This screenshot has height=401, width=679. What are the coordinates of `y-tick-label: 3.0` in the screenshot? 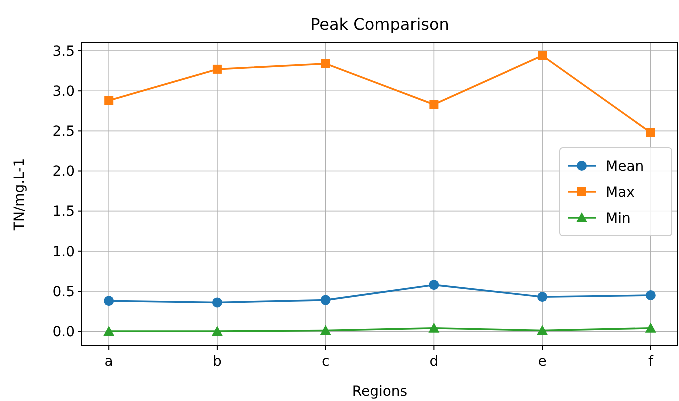 It's located at (63, 92).